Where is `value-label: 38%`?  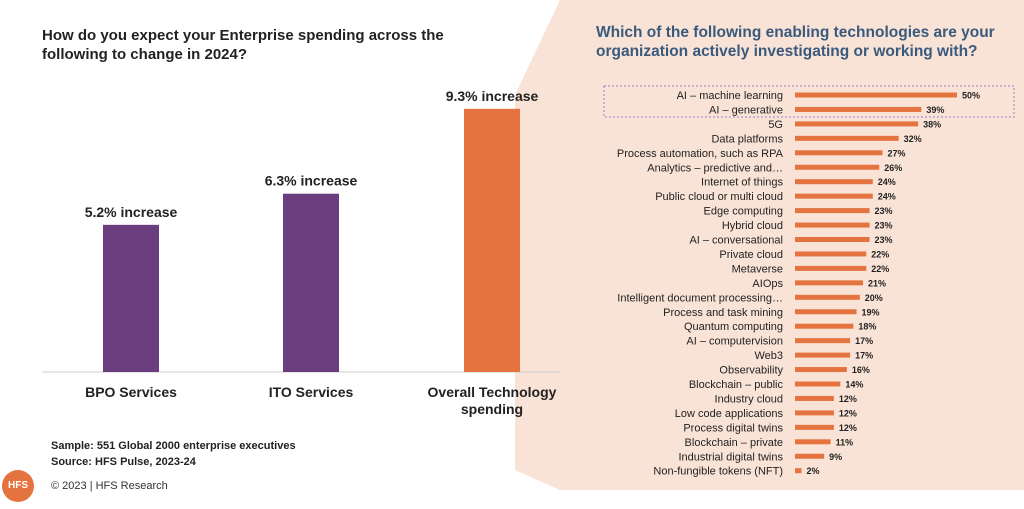
value-label: 38% is located at coordinates (932, 124).